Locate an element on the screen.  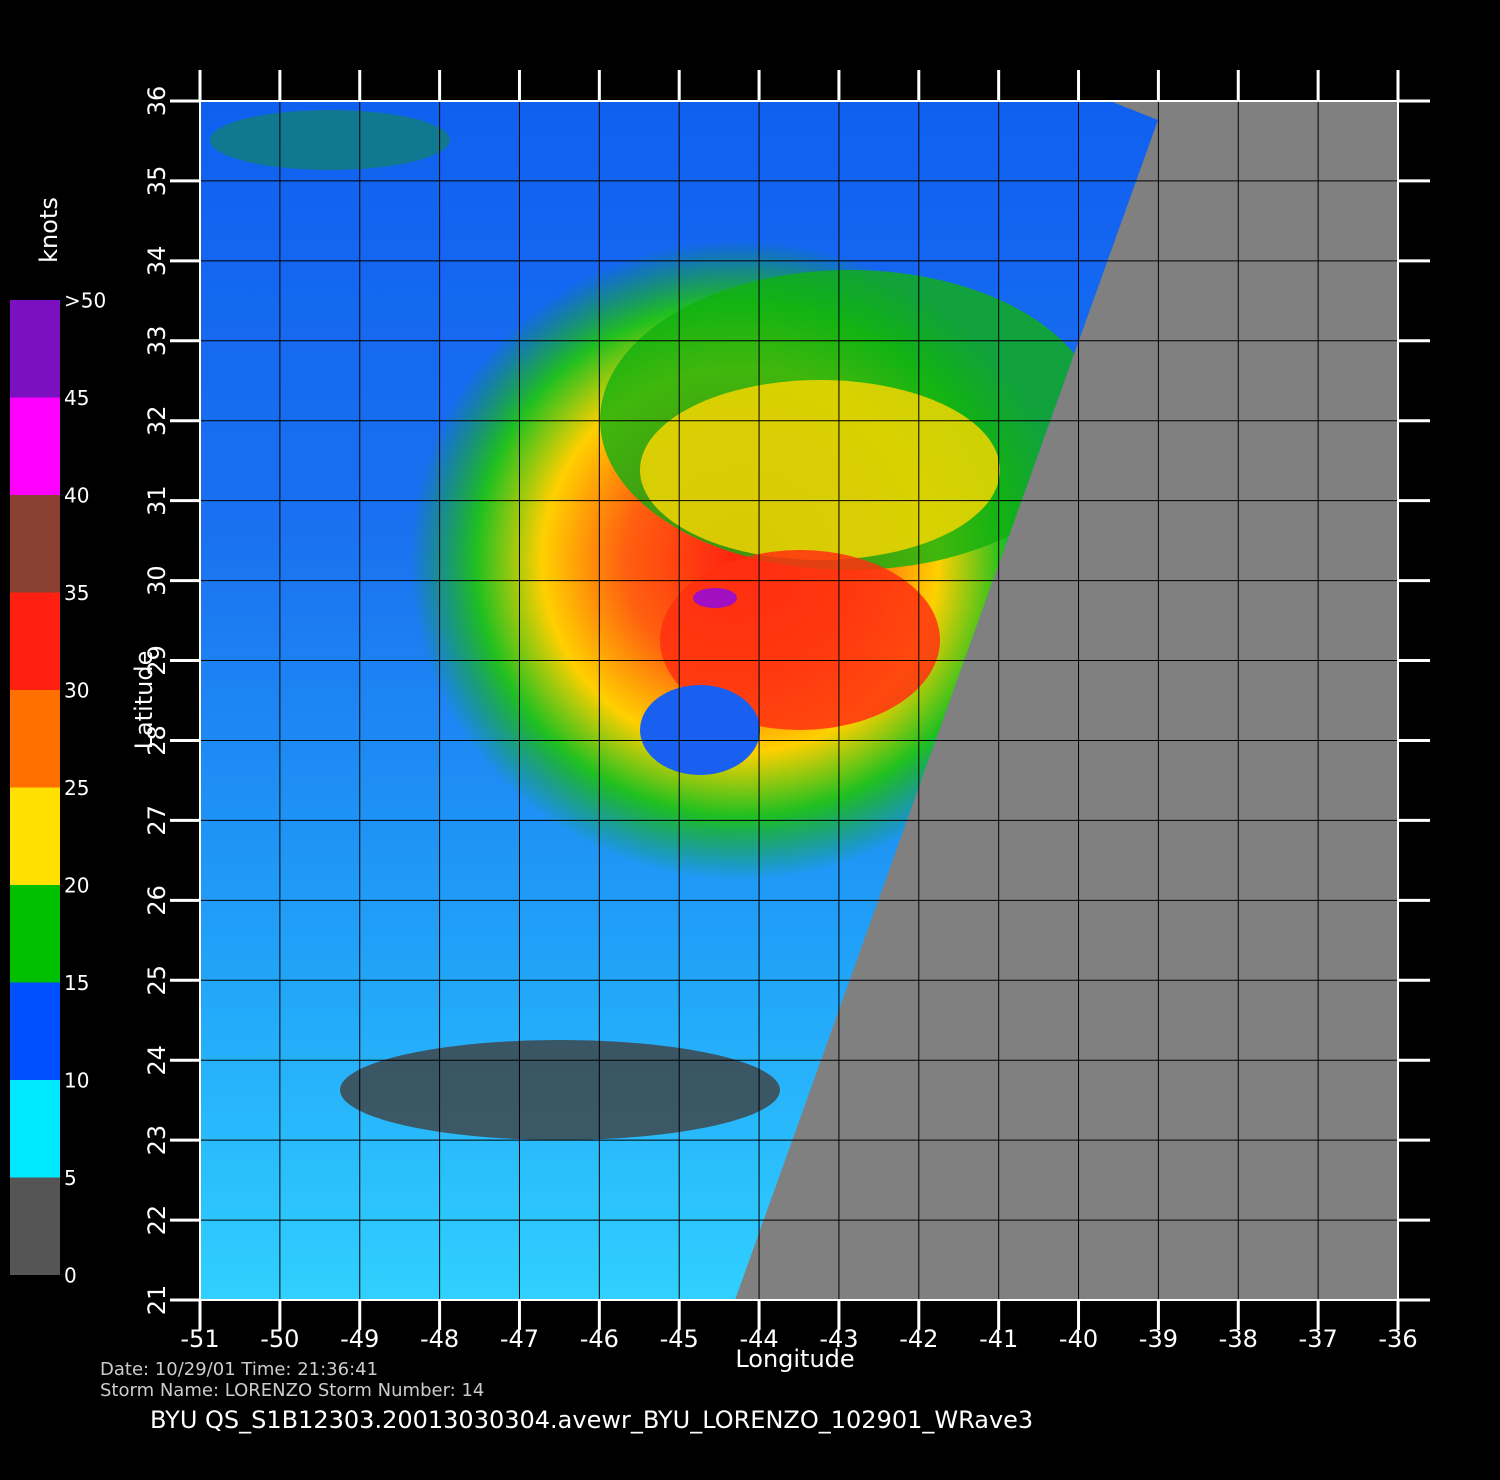
y-tick-label: 23 is located at coordinates (157, 1140).